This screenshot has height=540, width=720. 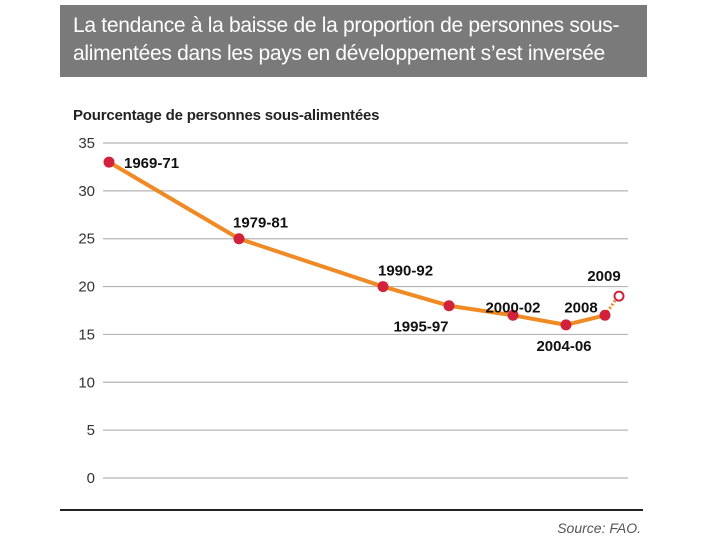 What do you see at coordinates (260, 223) in the screenshot?
I see `data-label-1979-81: 1979-81` at bounding box center [260, 223].